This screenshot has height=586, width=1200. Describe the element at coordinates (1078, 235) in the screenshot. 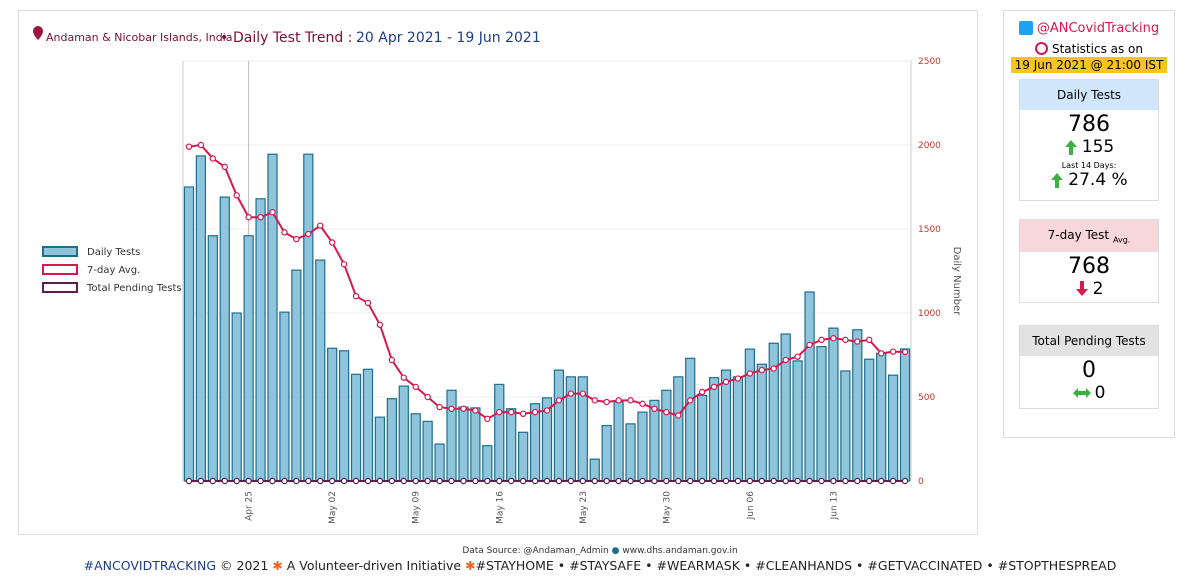

I see `card-title-main: 7-day Test` at that location.